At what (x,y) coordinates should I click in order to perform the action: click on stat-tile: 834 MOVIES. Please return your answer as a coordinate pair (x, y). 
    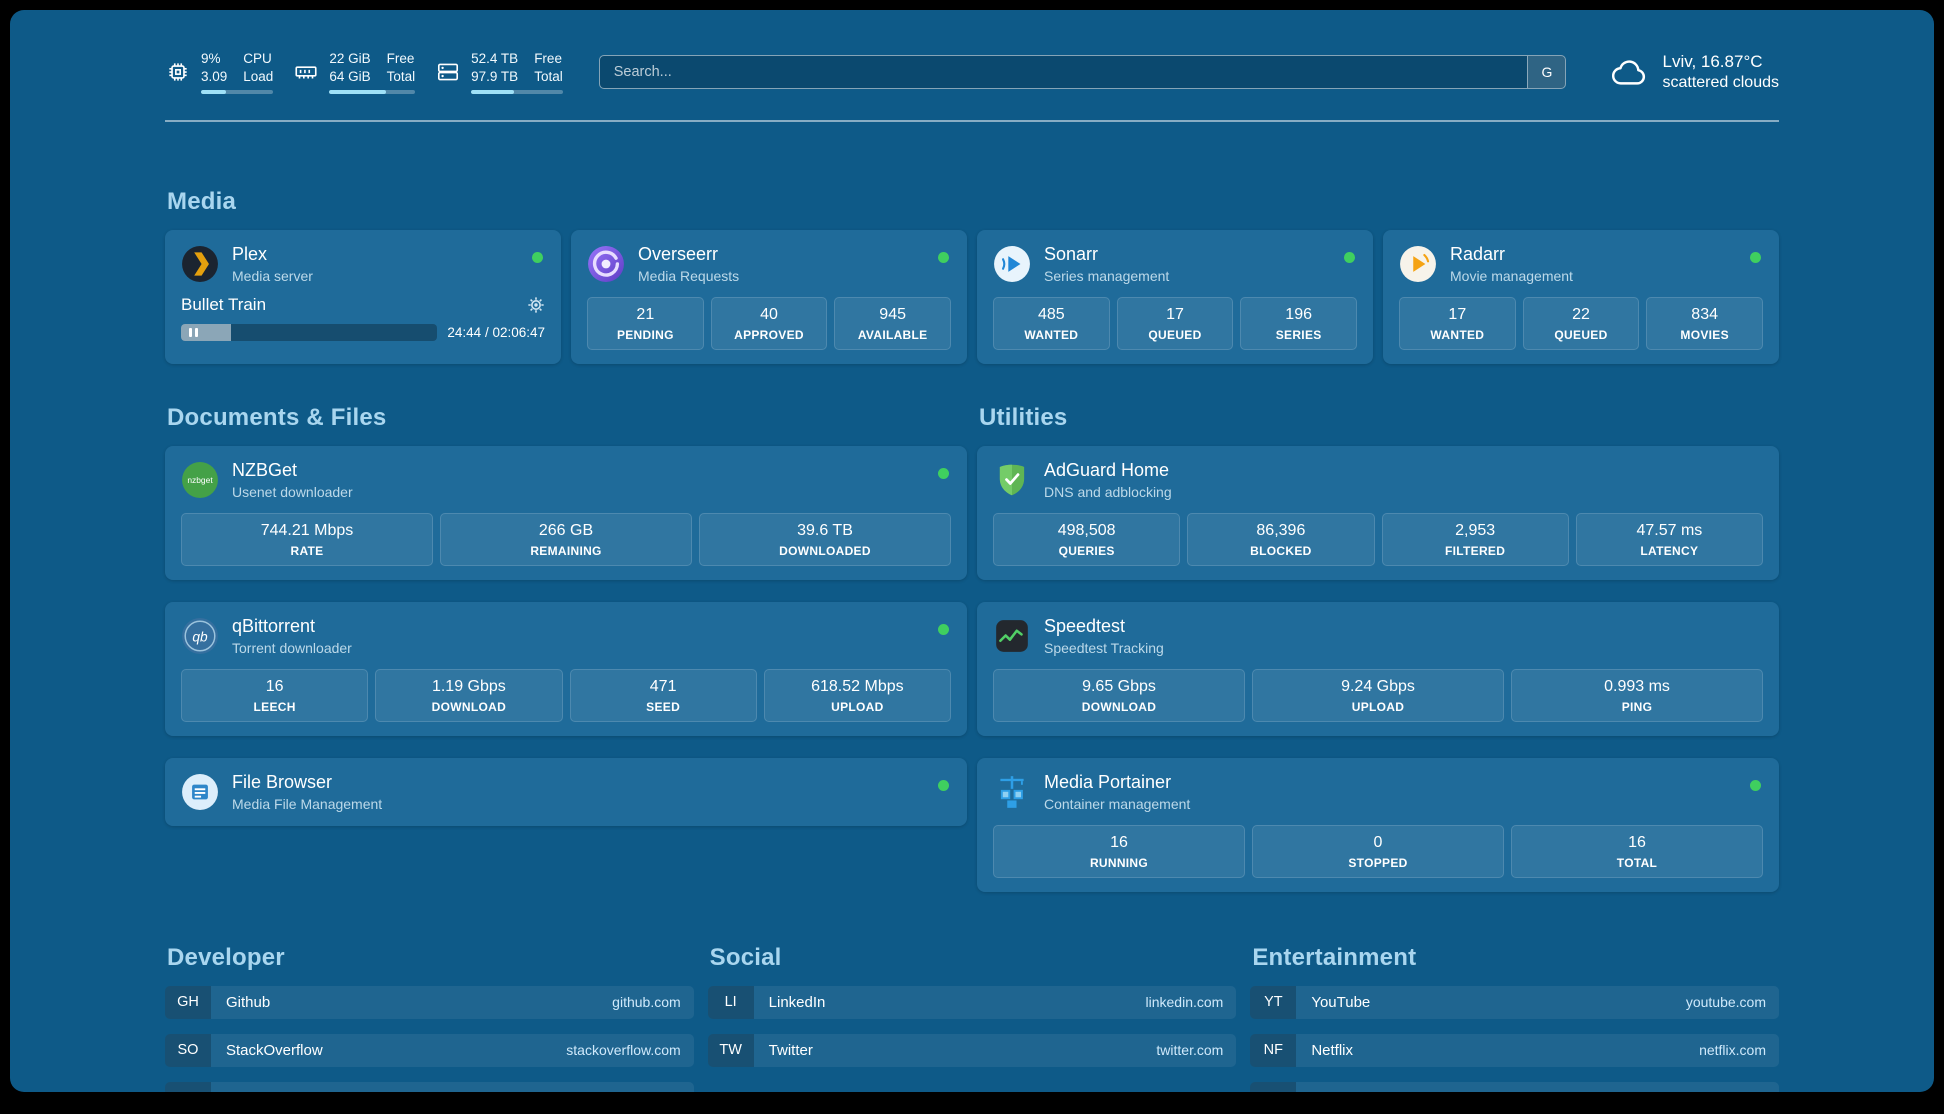
    Looking at the image, I should click on (1704, 323).